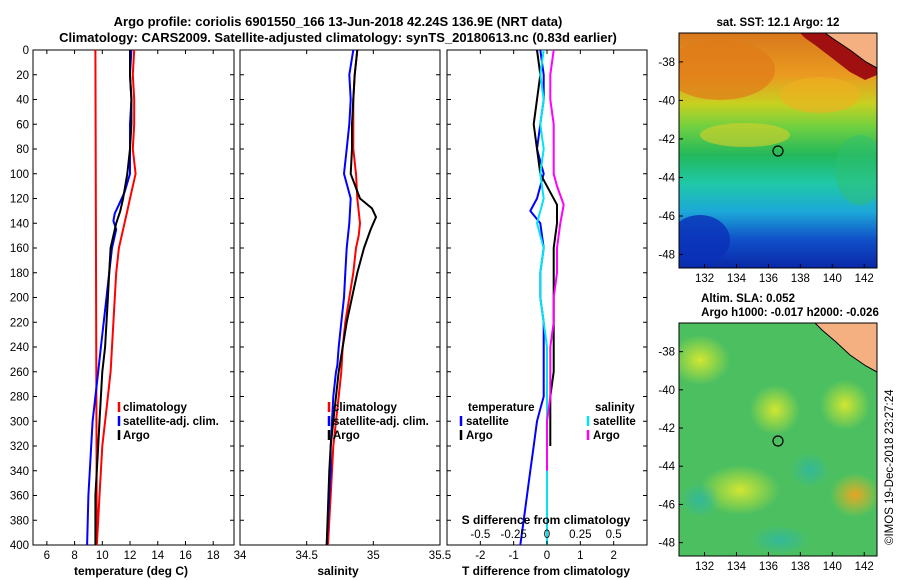 The height and width of the screenshot is (580, 900). What do you see at coordinates (47, 556) in the screenshot?
I see `x-tick-label: 6` at bounding box center [47, 556].